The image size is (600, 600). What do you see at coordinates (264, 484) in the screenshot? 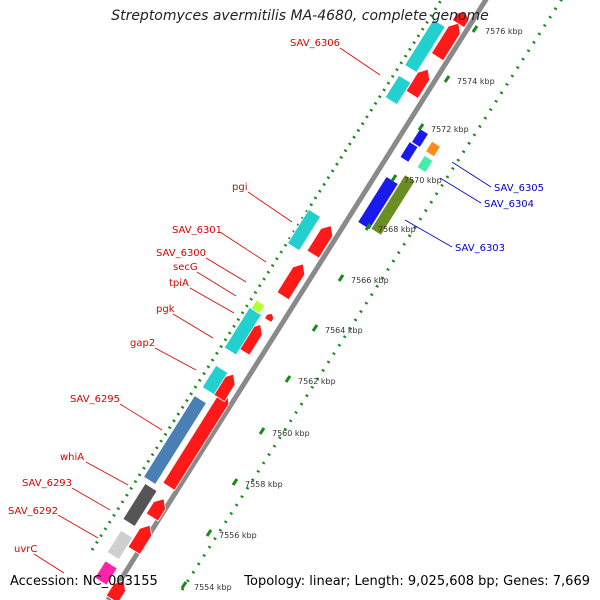
I see `tick-label: 7558 kbp` at bounding box center [264, 484].